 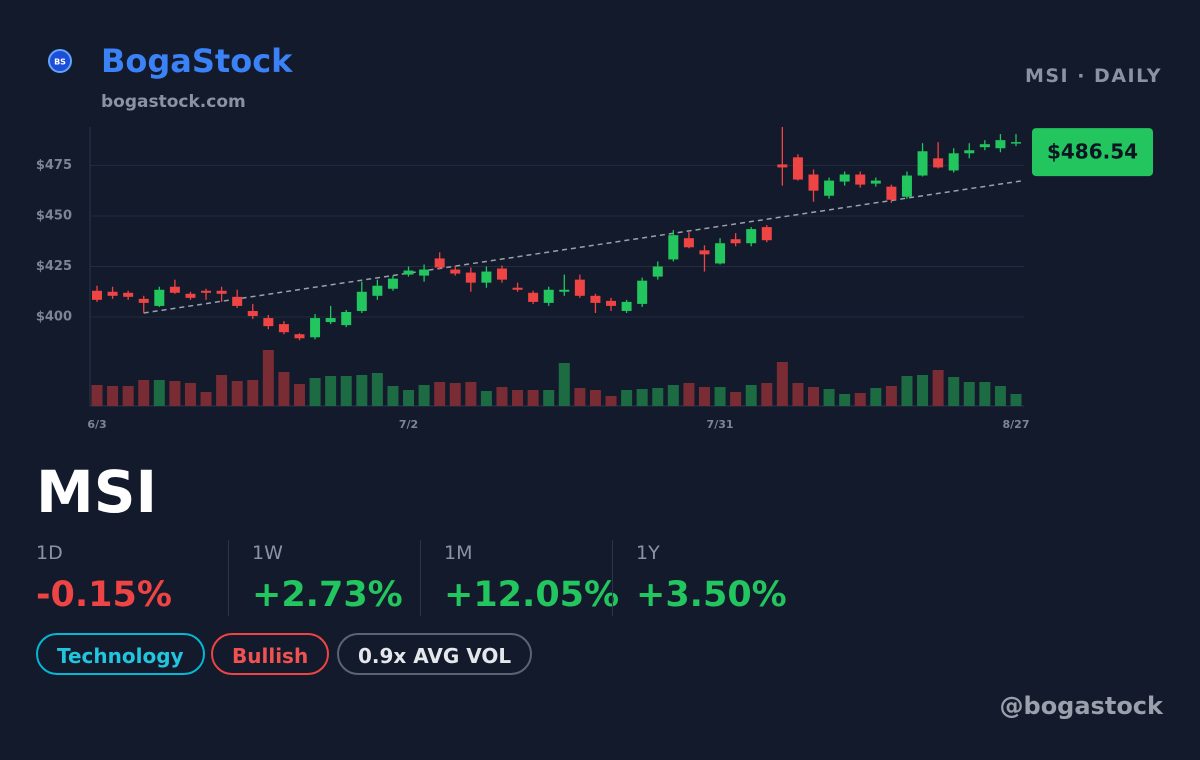 What do you see at coordinates (197, 61) in the screenshot?
I see `brand: BogaStock` at bounding box center [197, 61].